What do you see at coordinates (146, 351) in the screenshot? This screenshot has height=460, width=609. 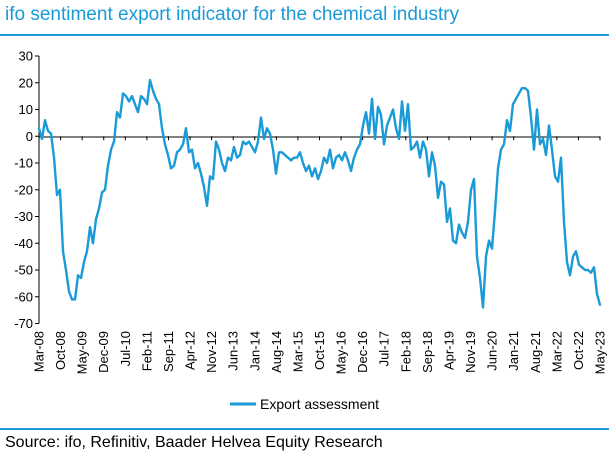 I see `x-tick-label: Feb-11` at bounding box center [146, 351].